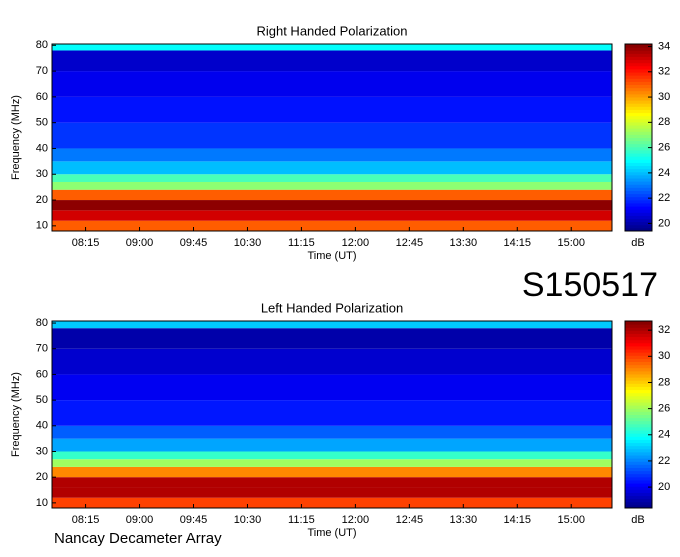  What do you see at coordinates (664, 46) in the screenshot?
I see `colorbar-tick-label: 34` at bounding box center [664, 46].